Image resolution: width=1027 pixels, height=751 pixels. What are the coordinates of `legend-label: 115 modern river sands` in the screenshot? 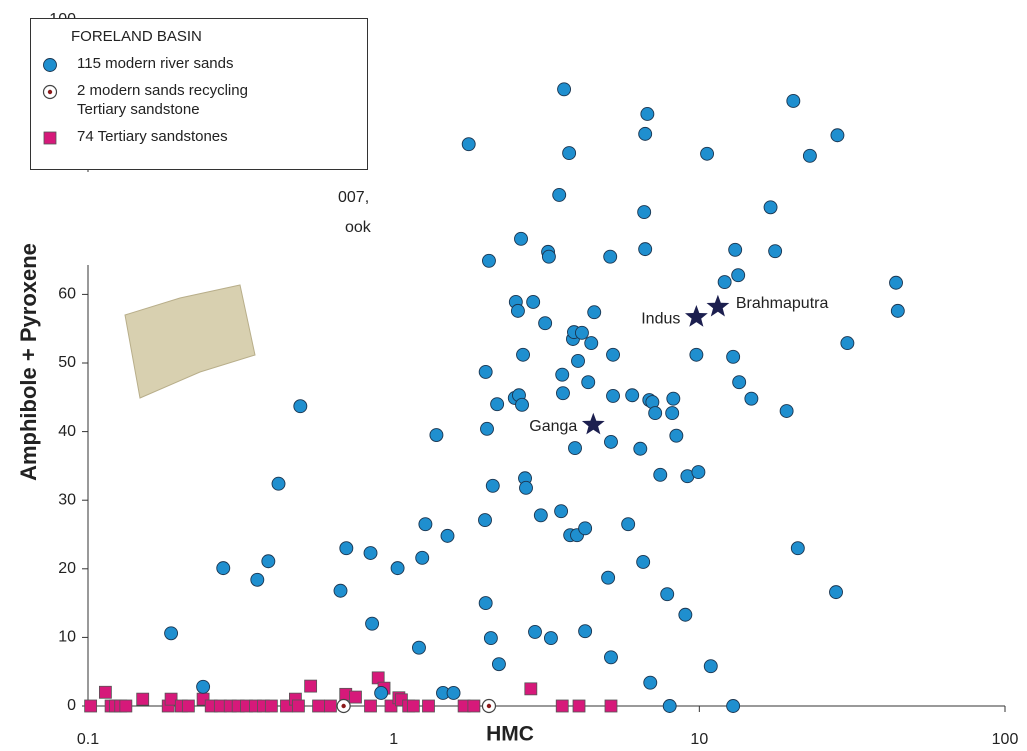 It's located at (155, 63).